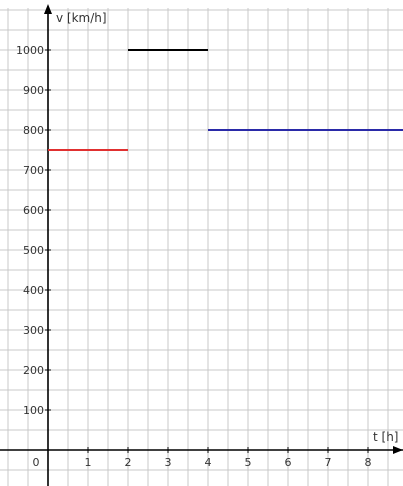 This screenshot has height=486, width=403. What do you see at coordinates (48, 9) in the screenshot?
I see `y-axis-arrow` at bounding box center [48, 9].